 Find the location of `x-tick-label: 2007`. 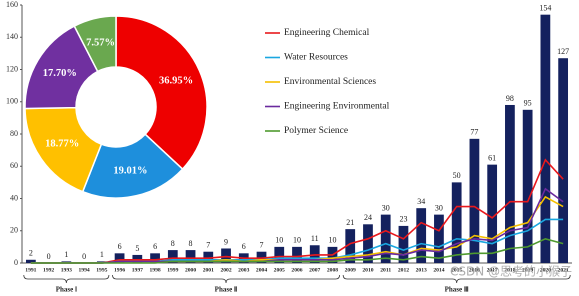

x-tick-label: 2007 is located at coordinates (314, 270).